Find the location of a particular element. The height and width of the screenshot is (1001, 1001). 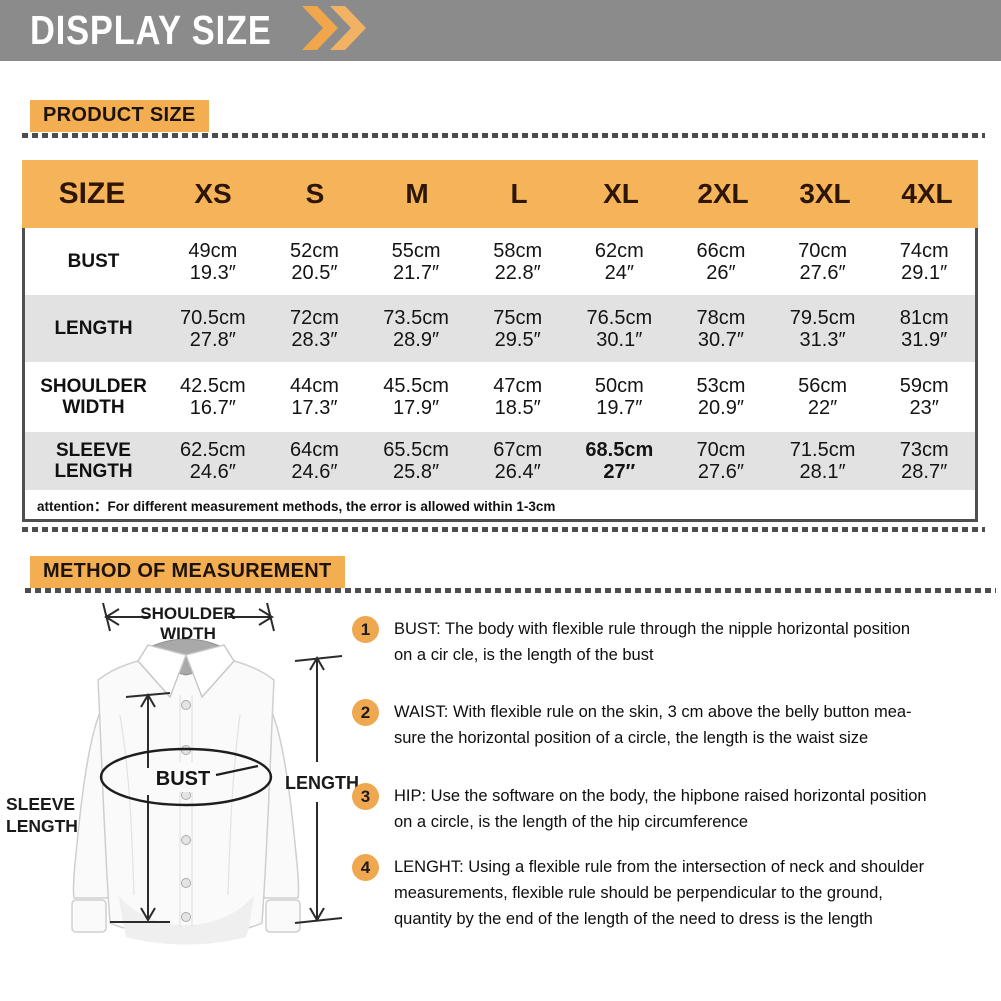

bust-arrow: BUST is located at coordinates (186, 777).